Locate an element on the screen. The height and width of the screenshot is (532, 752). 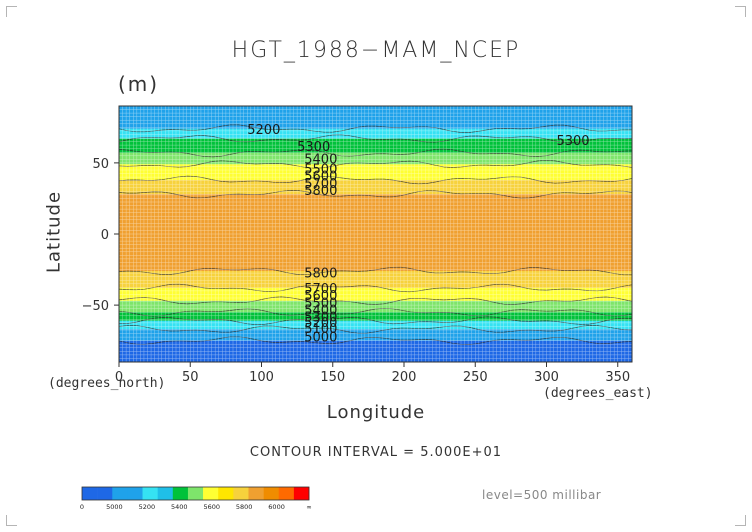
x-tick-label: 150 is located at coordinates (332, 377).